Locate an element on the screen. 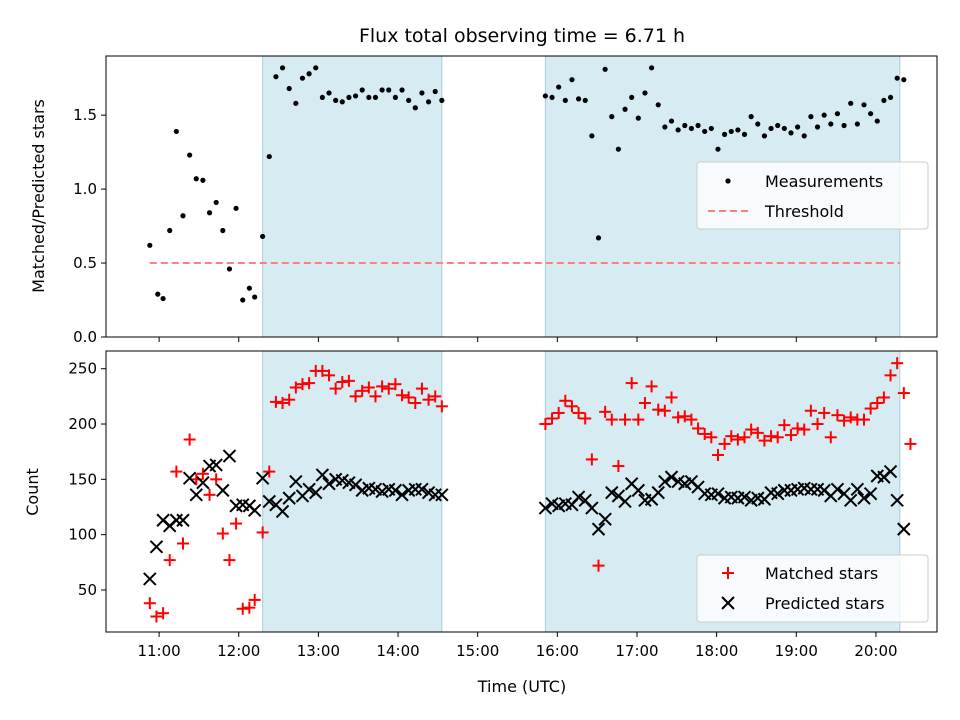  bottom-y-tick-label: 50 is located at coordinates (87, 590).